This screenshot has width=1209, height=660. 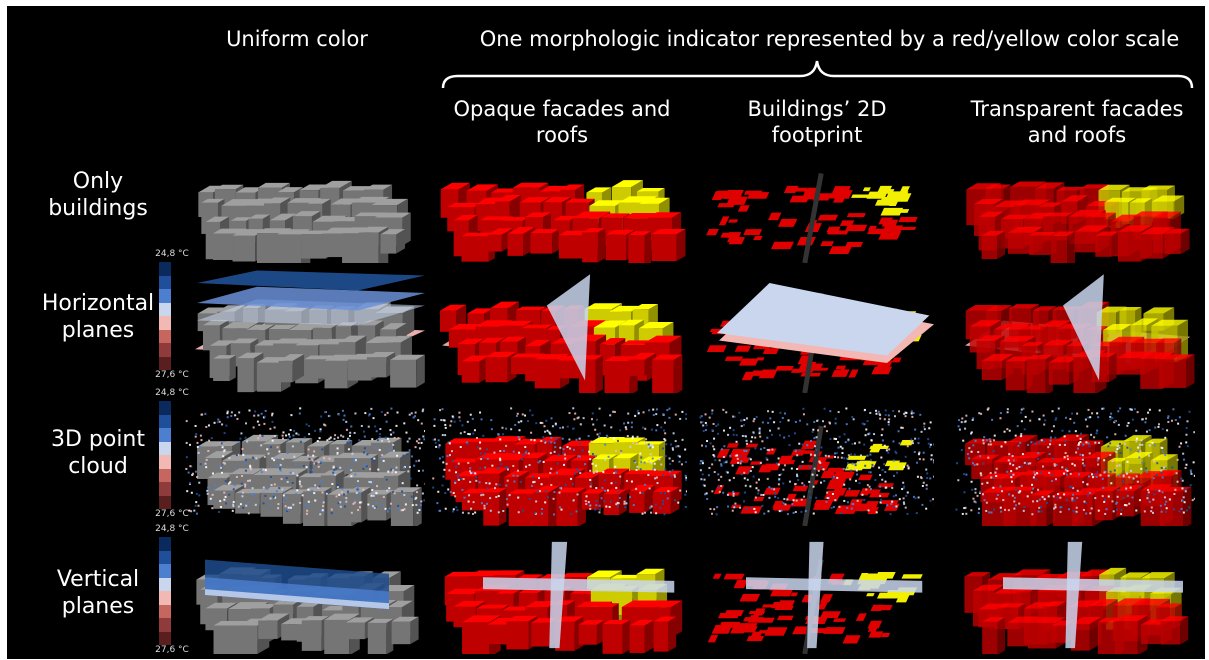 What do you see at coordinates (98, 439) in the screenshot?
I see `row-label-line1: 3D point` at bounding box center [98, 439].